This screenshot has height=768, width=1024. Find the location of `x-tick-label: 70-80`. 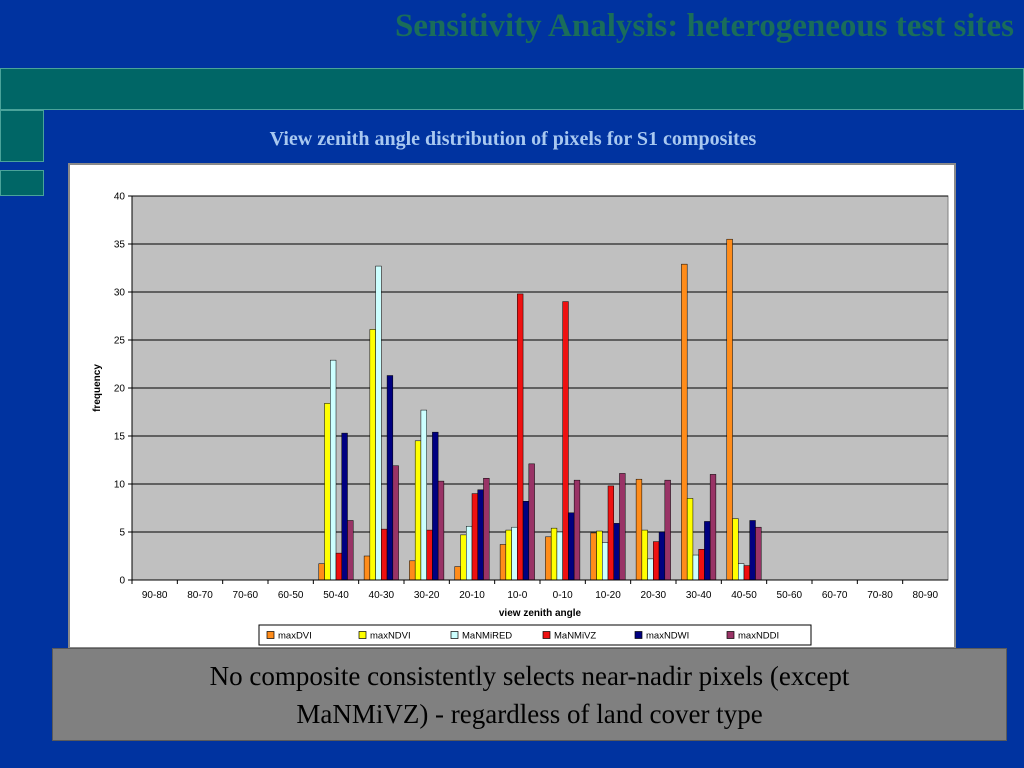

x-tick-label: 70-80 is located at coordinates (880, 595).